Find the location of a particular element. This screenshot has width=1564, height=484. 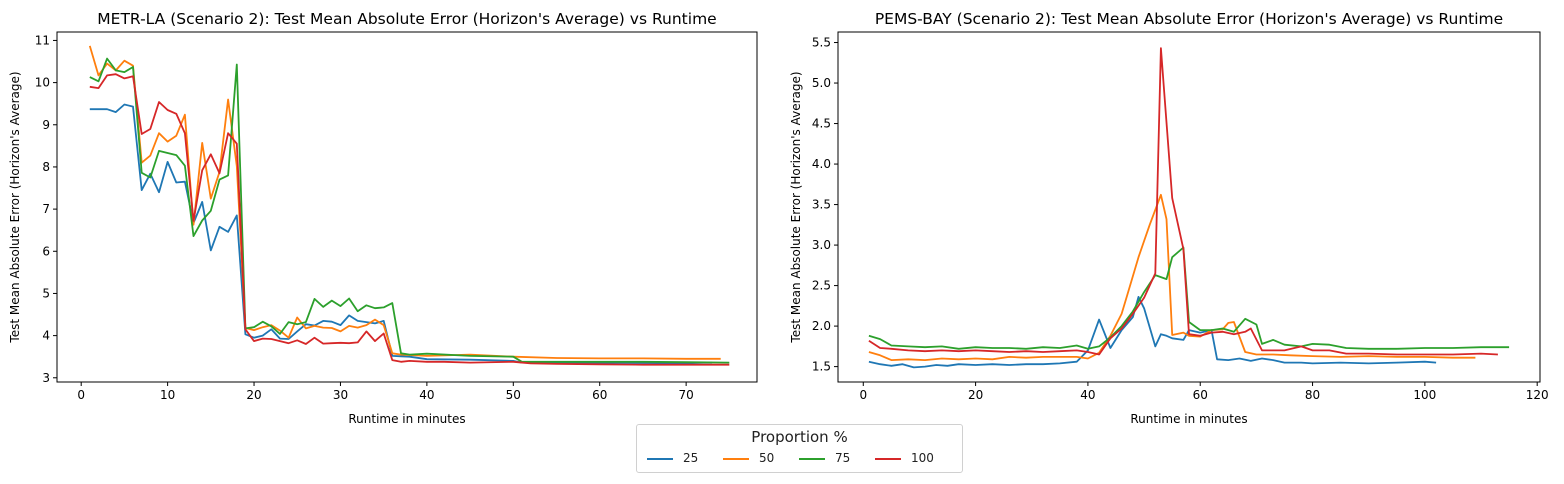

pems-bay-y-tick-label: 4.0 is located at coordinates (821, 164).